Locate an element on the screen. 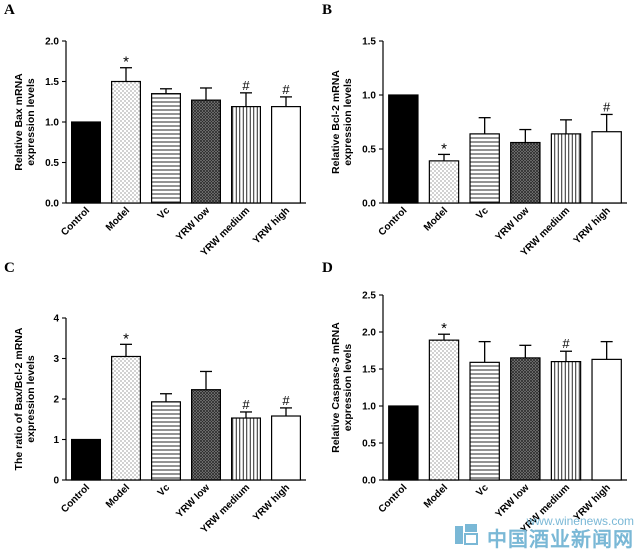  y-tick-label: 2 is located at coordinates (56, 400).